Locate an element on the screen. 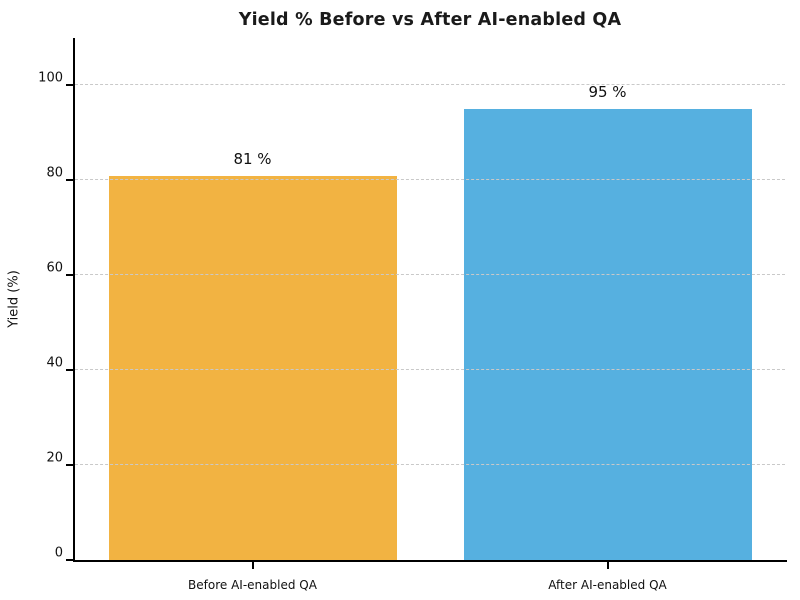 This screenshot has height=600, width=800. y-tick-label-20: 20 is located at coordinates (54, 458).